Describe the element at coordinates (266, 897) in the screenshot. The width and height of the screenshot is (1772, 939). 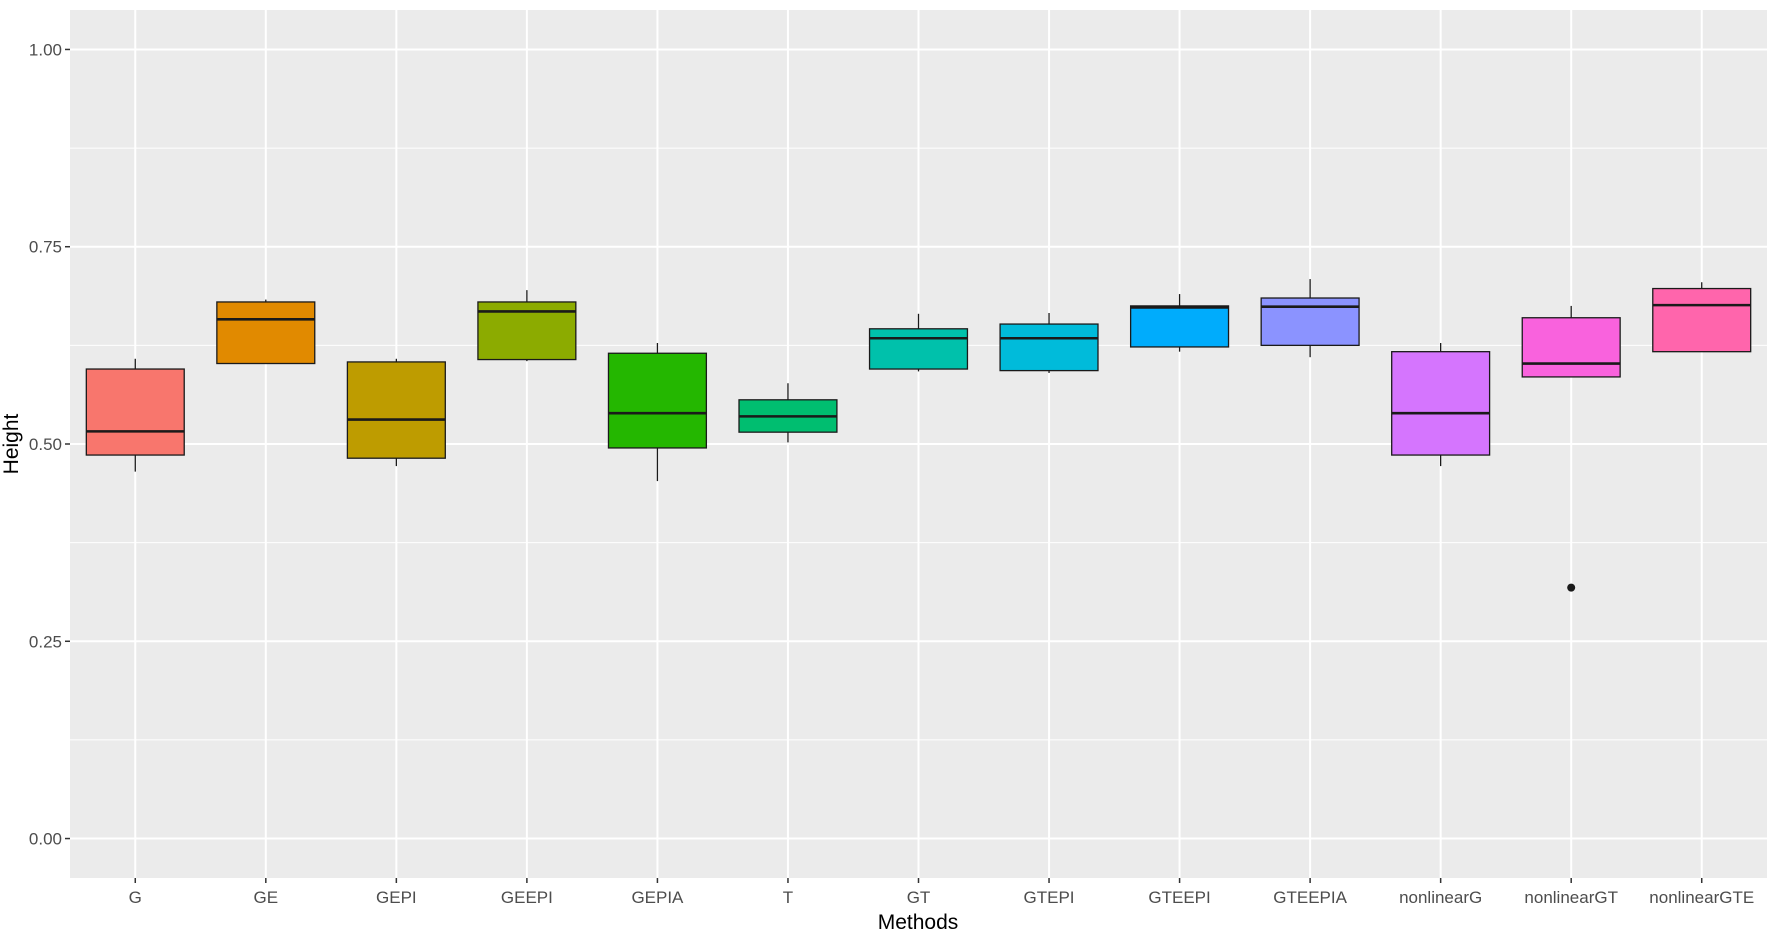
I see `x-tick-label: GE` at that location.